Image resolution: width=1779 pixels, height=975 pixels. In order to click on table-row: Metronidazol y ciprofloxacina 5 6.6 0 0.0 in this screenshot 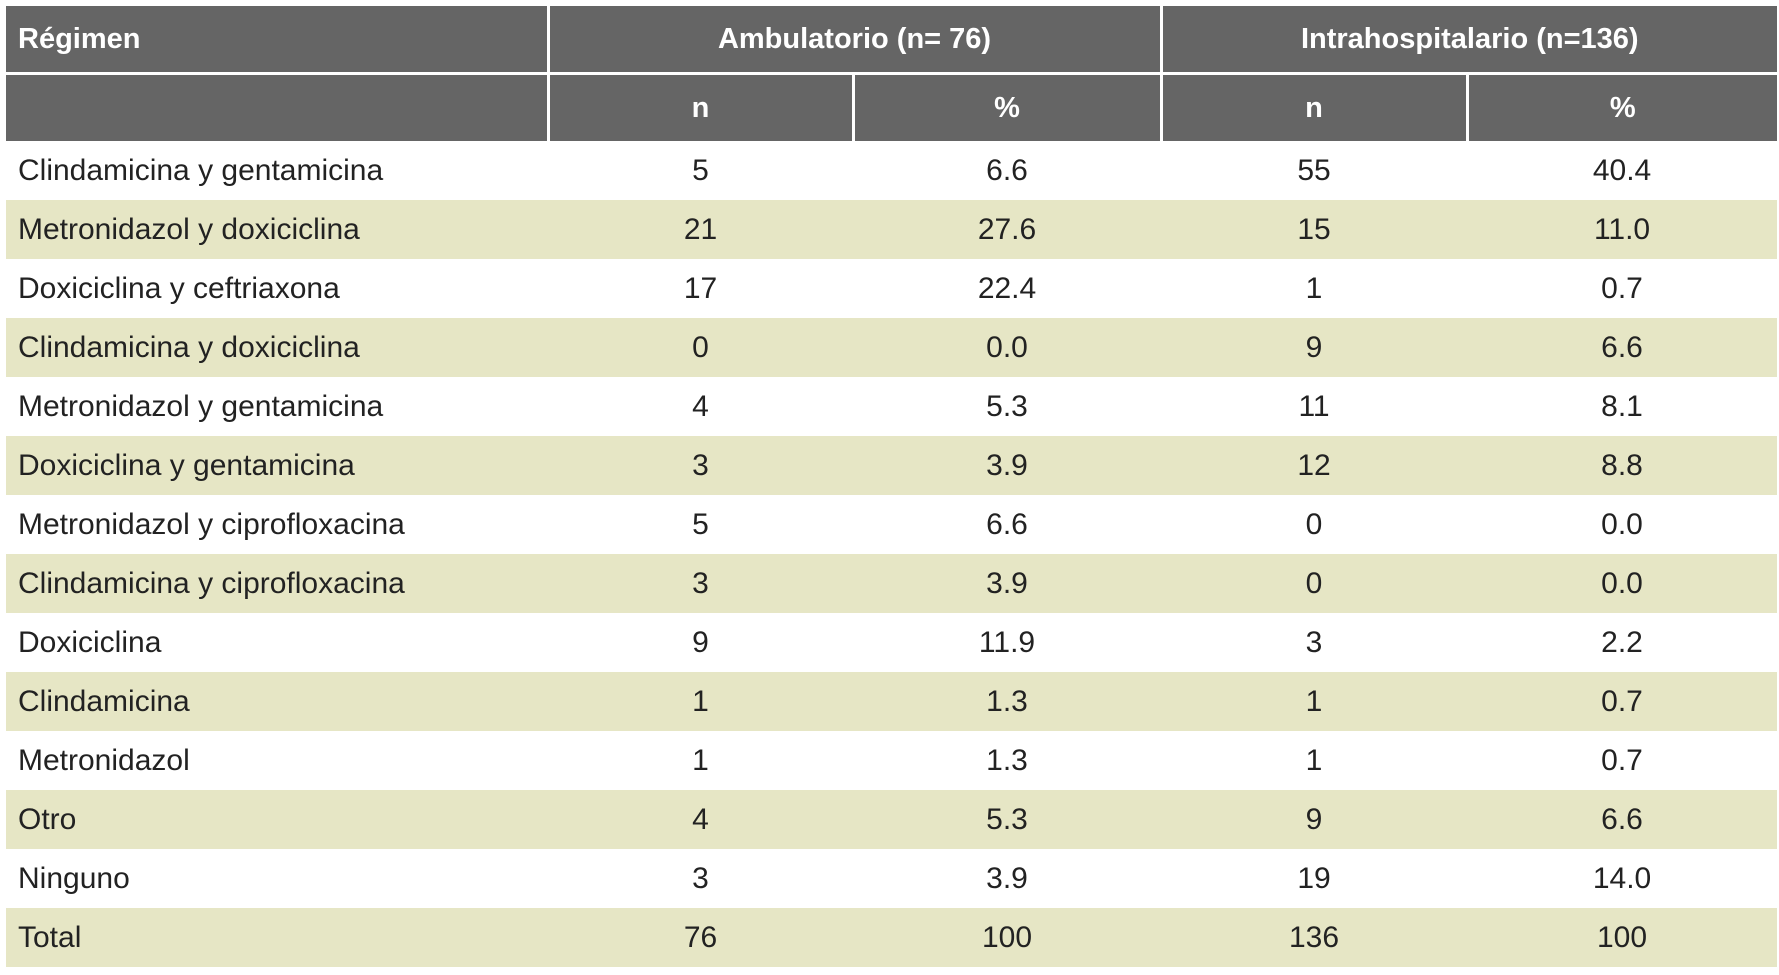, I will do `click(891, 524)`.